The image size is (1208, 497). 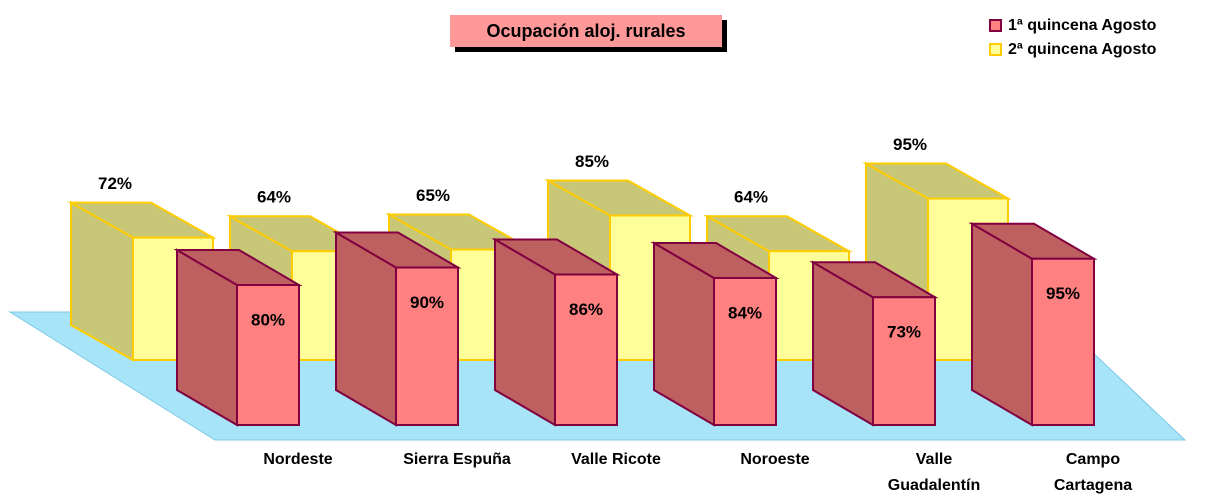 I want to click on data-label: 86%, so click(x=586, y=309).